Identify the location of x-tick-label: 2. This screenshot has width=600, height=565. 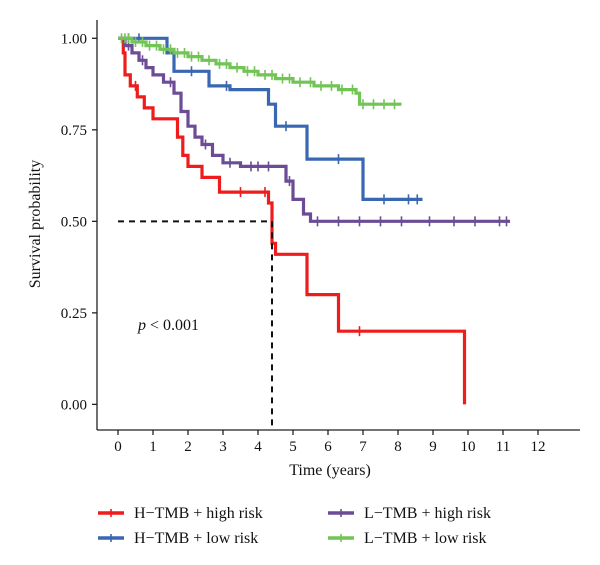
(188, 447).